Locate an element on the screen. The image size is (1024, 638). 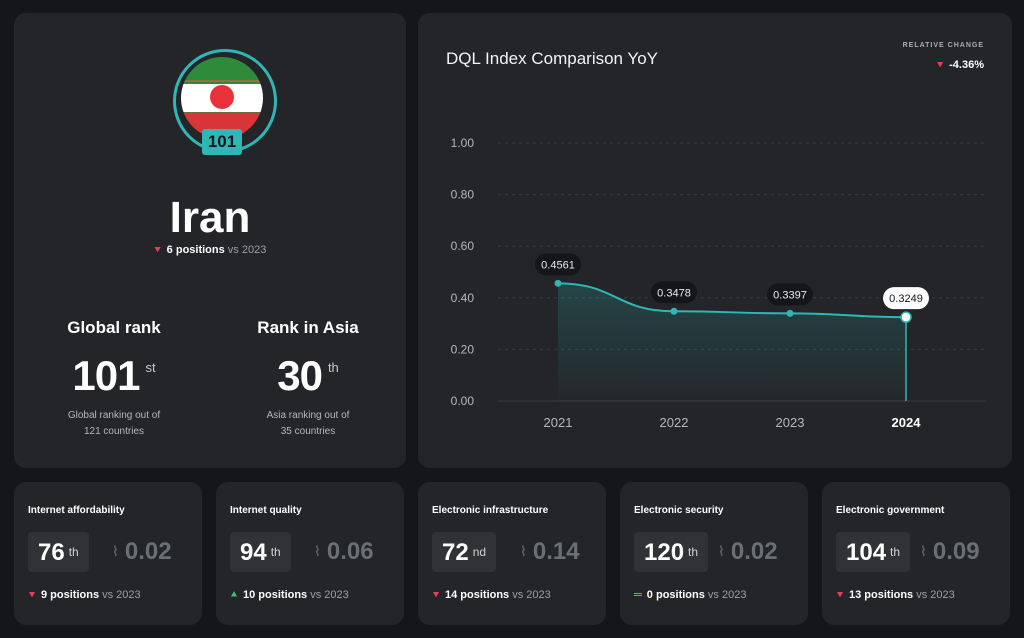
iran-flag-icon is located at coordinates (222, 98).